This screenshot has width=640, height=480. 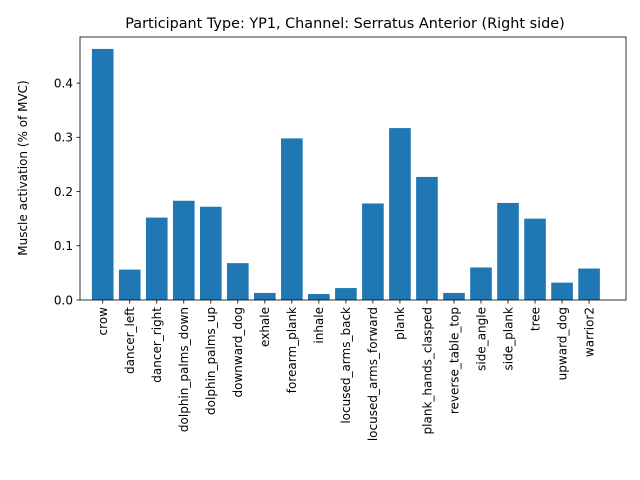 What do you see at coordinates (346, 365) in the screenshot?
I see `x-tick-label: locused_arms_back` at bounding box center [346, 365].